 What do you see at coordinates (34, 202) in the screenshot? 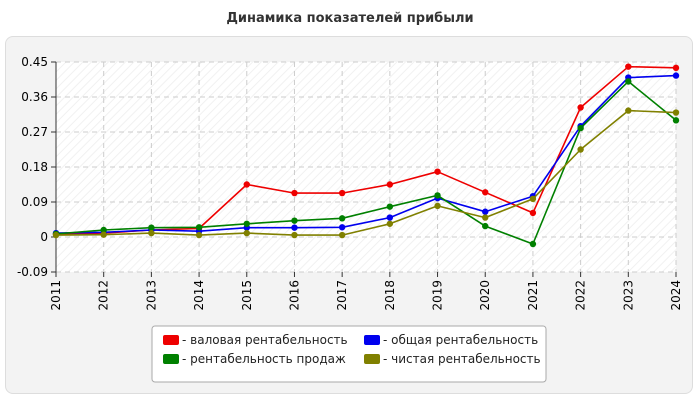
I see `y-tick-label: 0.09` at bounding box center [34, 202].